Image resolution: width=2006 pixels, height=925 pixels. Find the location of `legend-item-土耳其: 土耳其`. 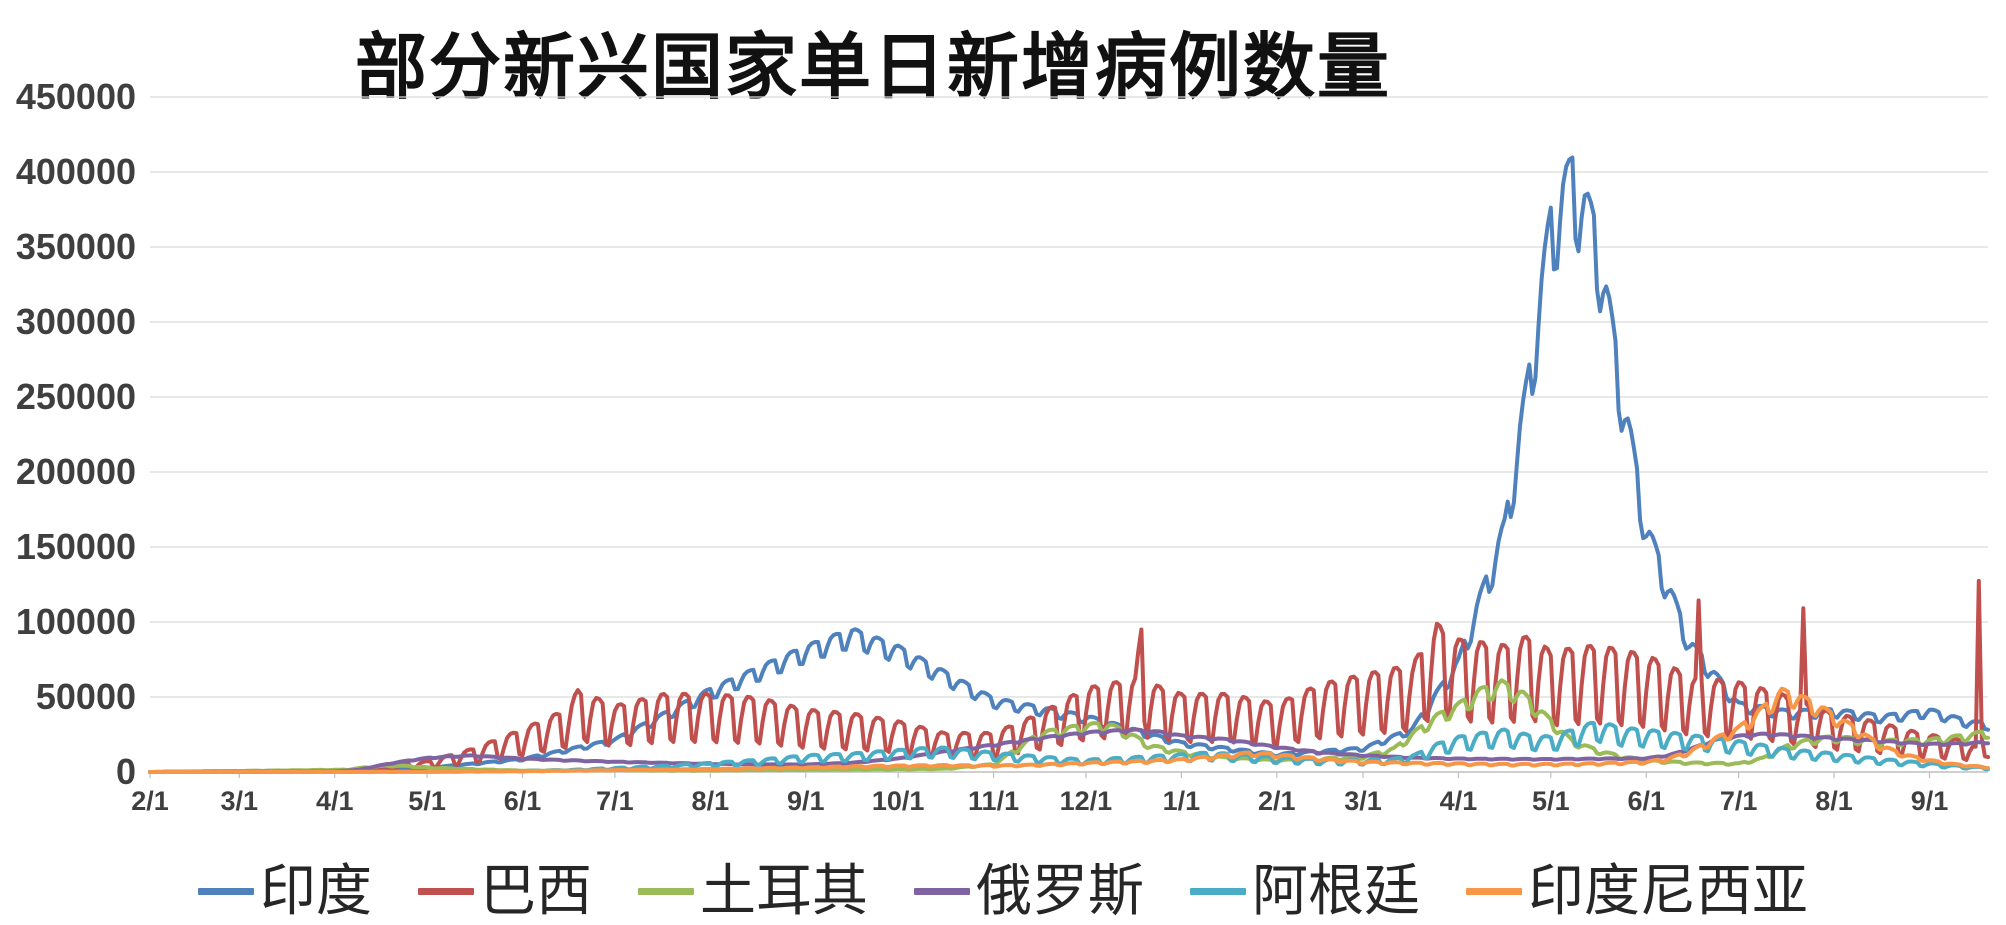

legend-item-土耳其: 土耳其 is located at coordinates (753, 891).